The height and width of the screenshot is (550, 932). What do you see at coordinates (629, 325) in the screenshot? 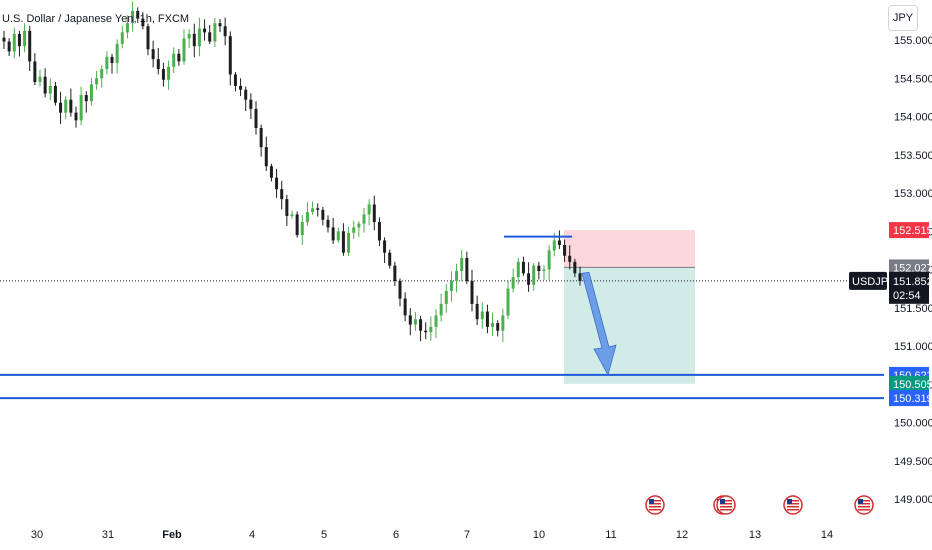
I see `take-profit-zone` at bounding box center [629, 325].